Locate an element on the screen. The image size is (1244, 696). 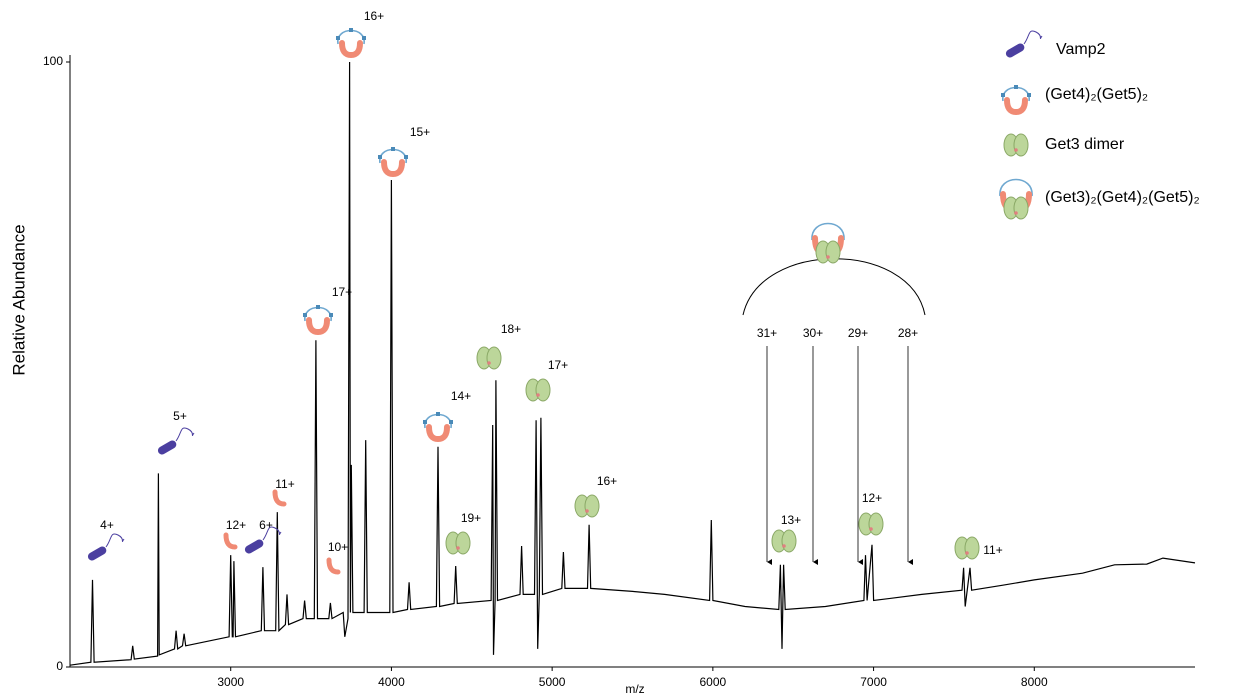
x-tick-label: 7000 is located at coordinates (873, 682).